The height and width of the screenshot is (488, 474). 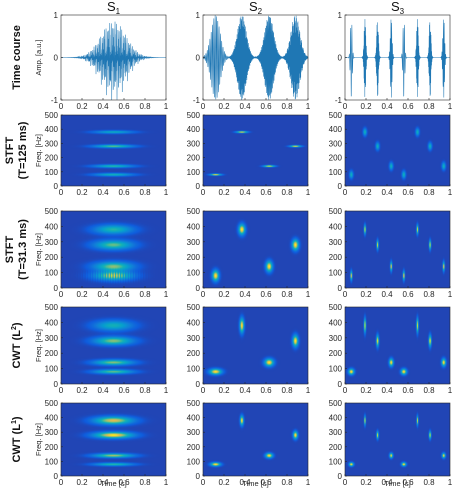 I want to click on y-tick-label: -1, so click(x=197, y=100).